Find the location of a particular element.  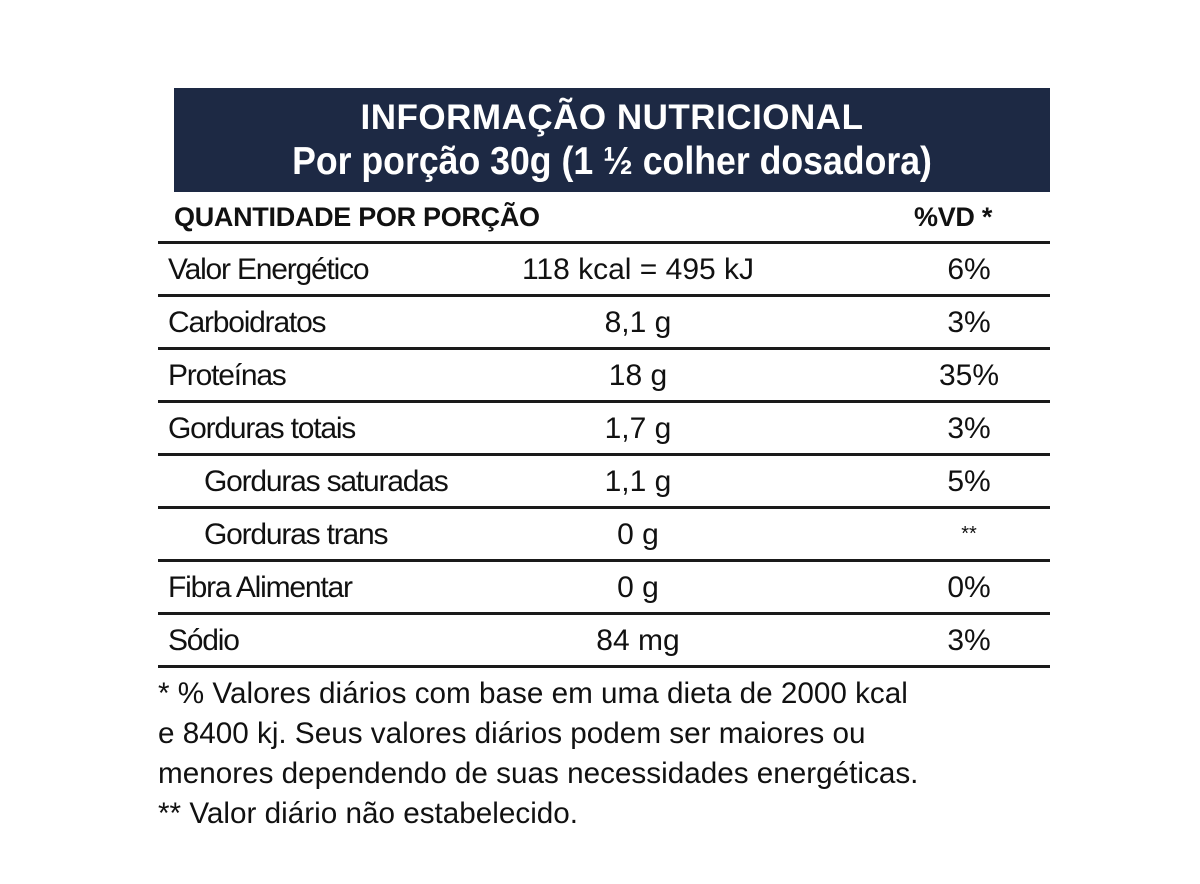

table-row-total-fat: Gorduras totais 1,7 g 3% is located at coordinates (604, 428).